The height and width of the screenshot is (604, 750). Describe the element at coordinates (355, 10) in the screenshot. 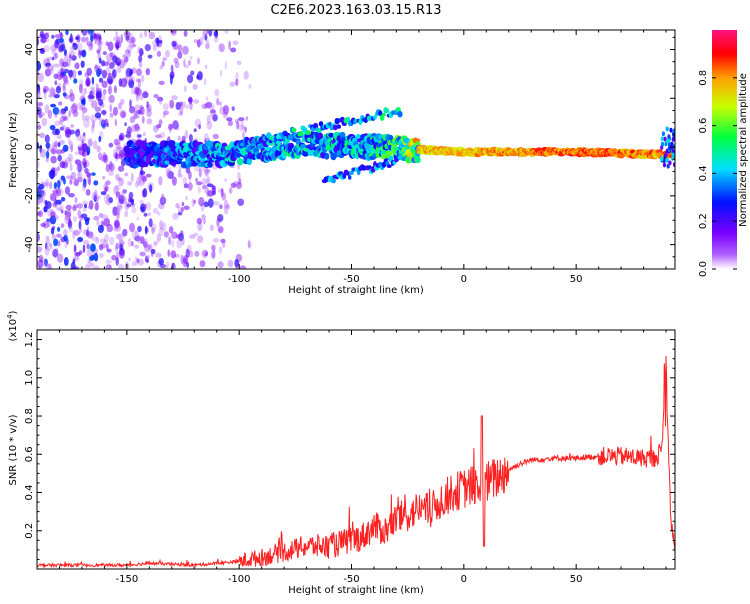

I see `figure-title: C2E6.2023.163.03.15.R13` at that location.